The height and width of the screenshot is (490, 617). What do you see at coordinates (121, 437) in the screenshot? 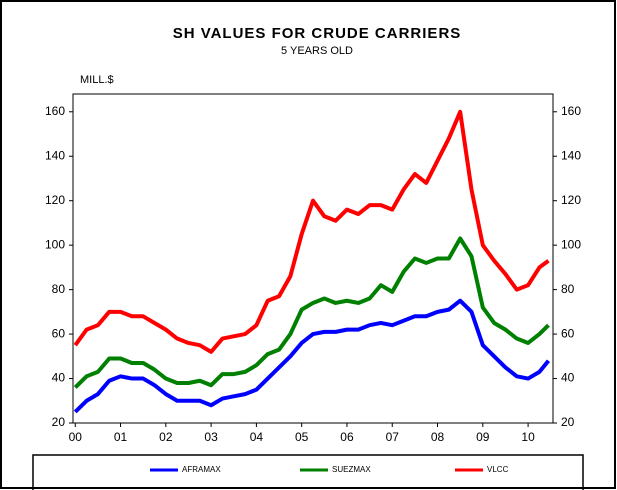
I see `x-tick-label: 01` at bounding box center [121, 437].